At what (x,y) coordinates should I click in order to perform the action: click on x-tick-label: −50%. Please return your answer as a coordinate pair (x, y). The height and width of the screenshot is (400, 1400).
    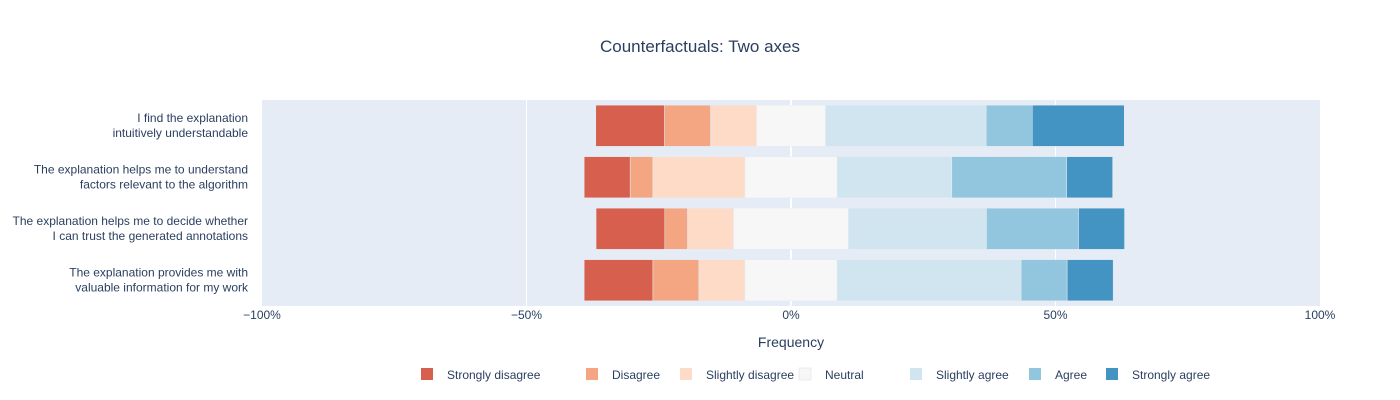
    Looking at the image, I should click on (526, 315).